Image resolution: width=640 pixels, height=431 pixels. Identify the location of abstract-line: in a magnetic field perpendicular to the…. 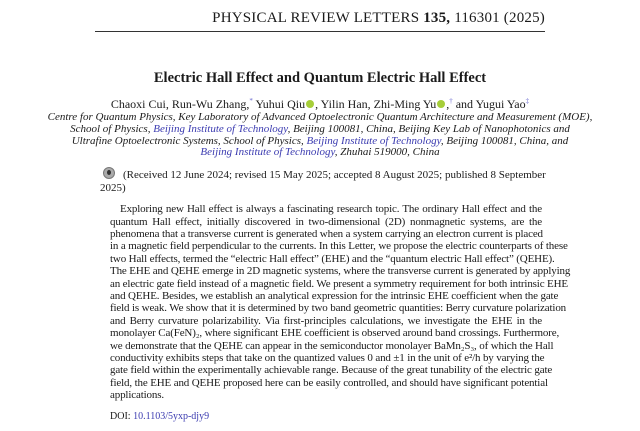
(339, 246).